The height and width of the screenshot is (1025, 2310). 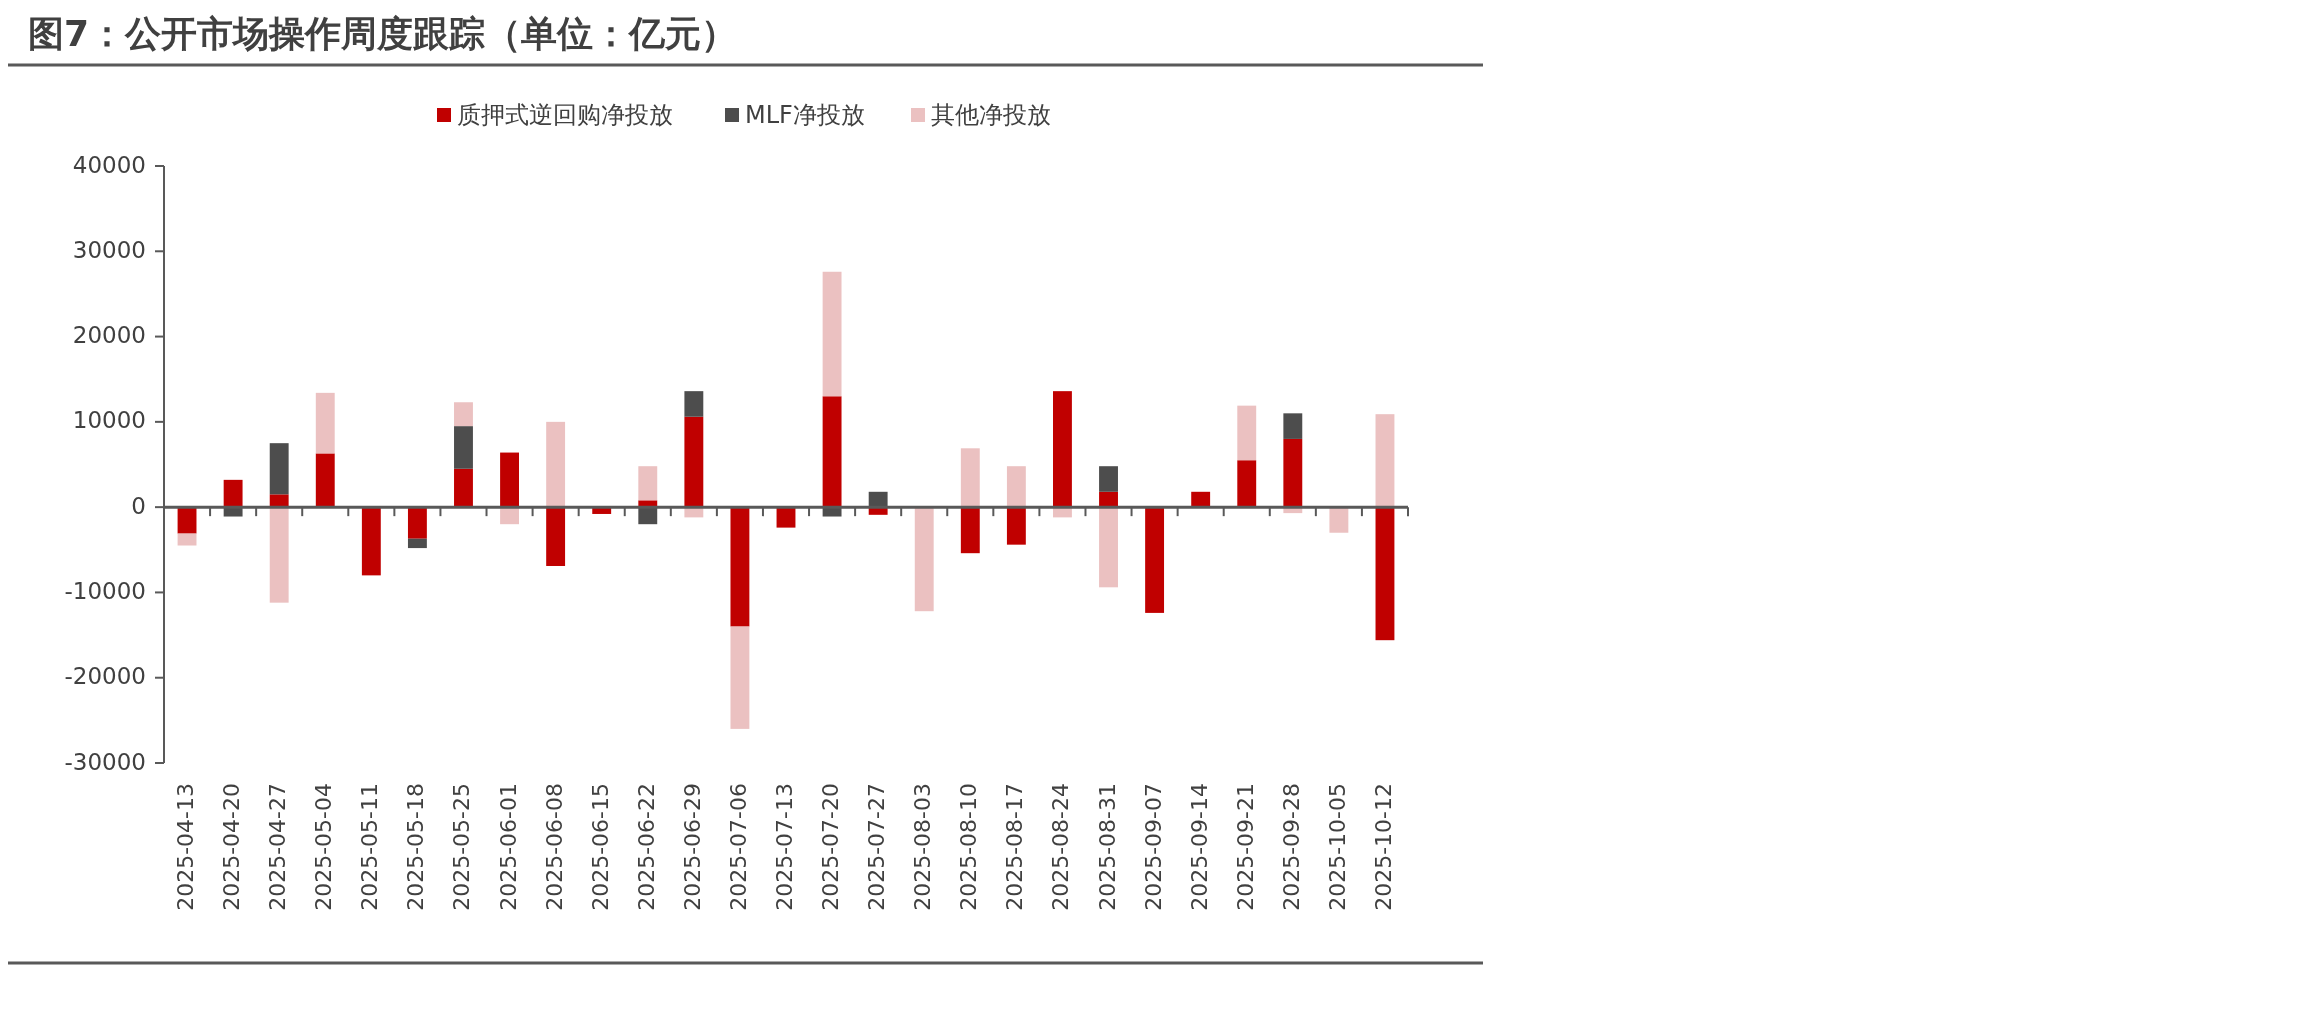 I want to click on x-tick-label: 2025-07-27, so click(x=877, y=847).